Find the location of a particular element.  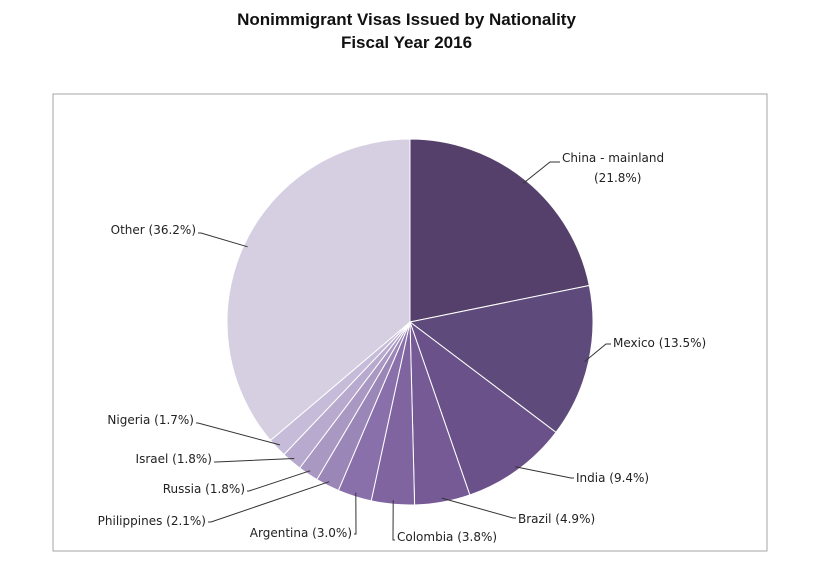

slice-label: Mexico (13.5%) is located at coordinates (659, 343).